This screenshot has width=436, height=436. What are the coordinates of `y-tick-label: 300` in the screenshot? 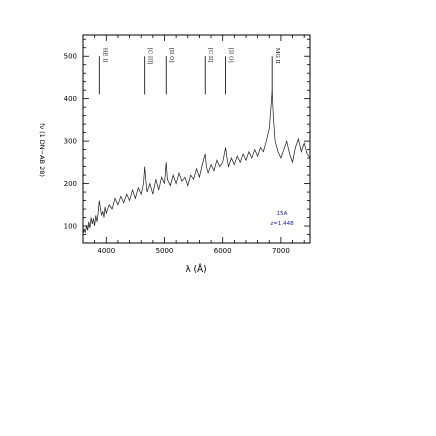 It's located at (70, 142).